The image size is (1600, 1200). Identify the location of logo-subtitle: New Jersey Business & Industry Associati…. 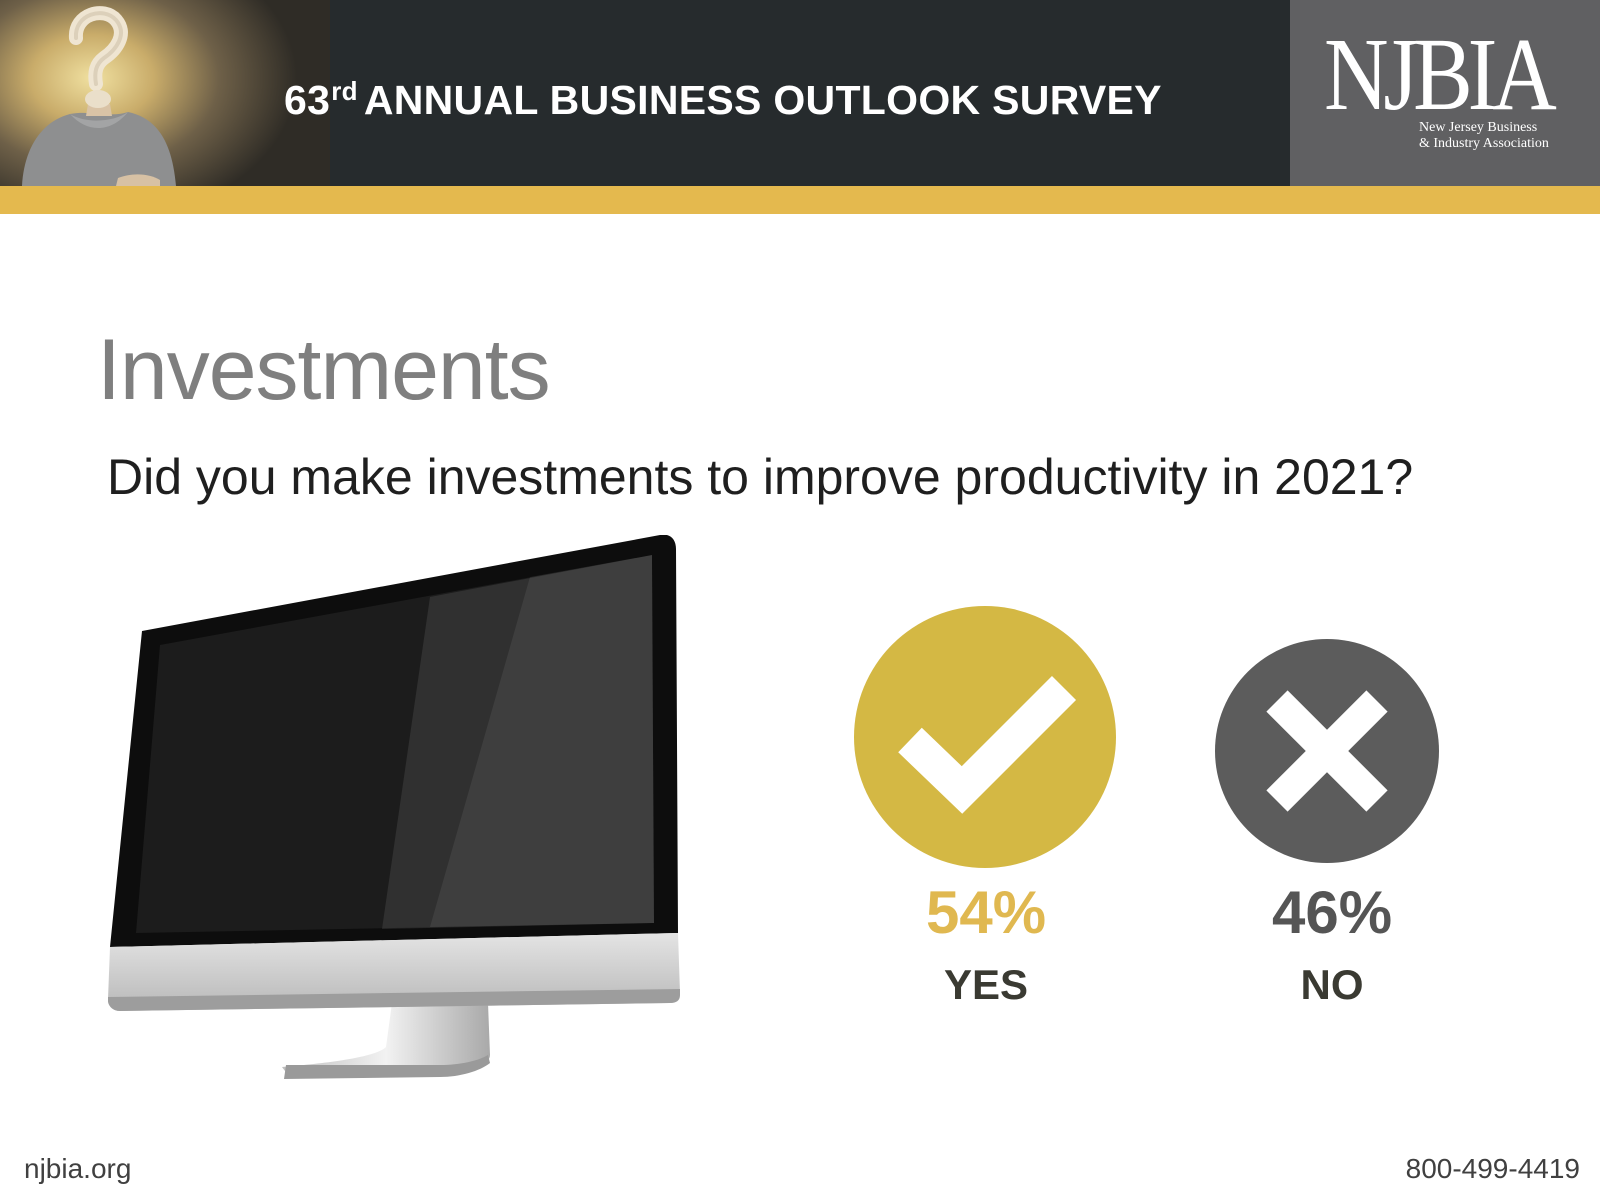
(1484, 136).